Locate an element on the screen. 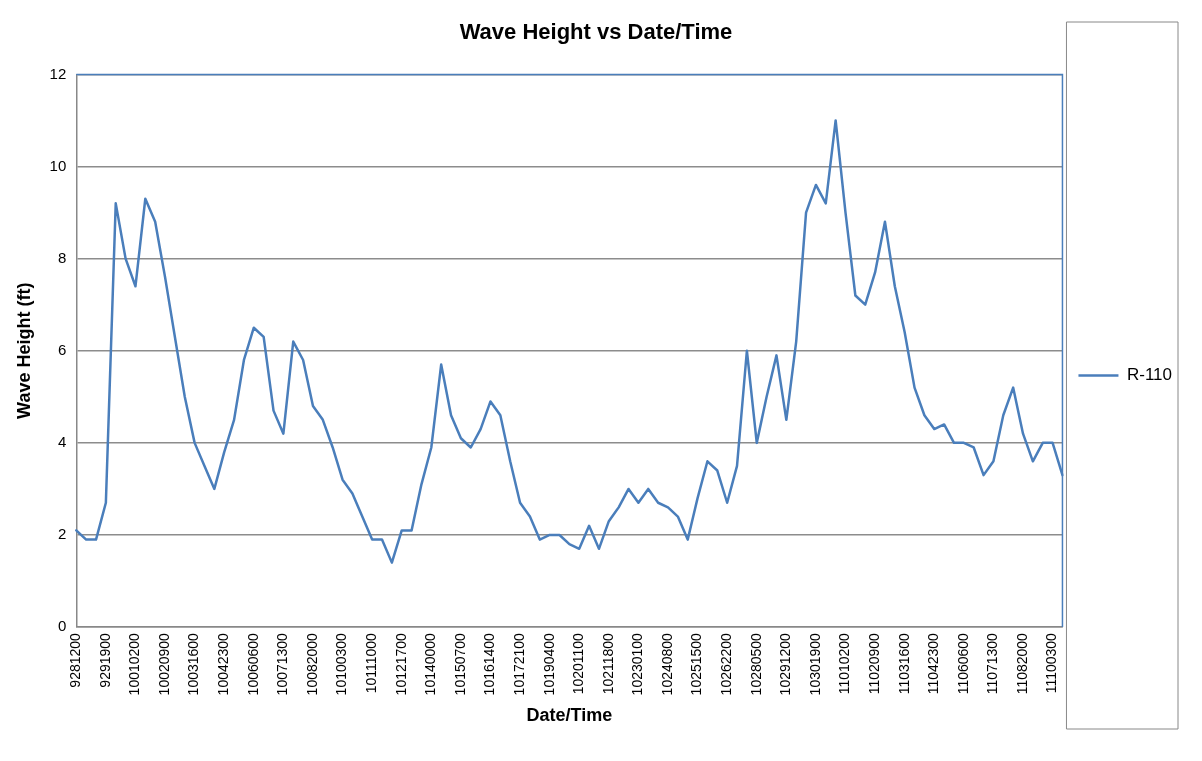 The width and height of the screenshot is (1202, 761). x-tick-label: 10211800 is located at coordinates (607, 663).